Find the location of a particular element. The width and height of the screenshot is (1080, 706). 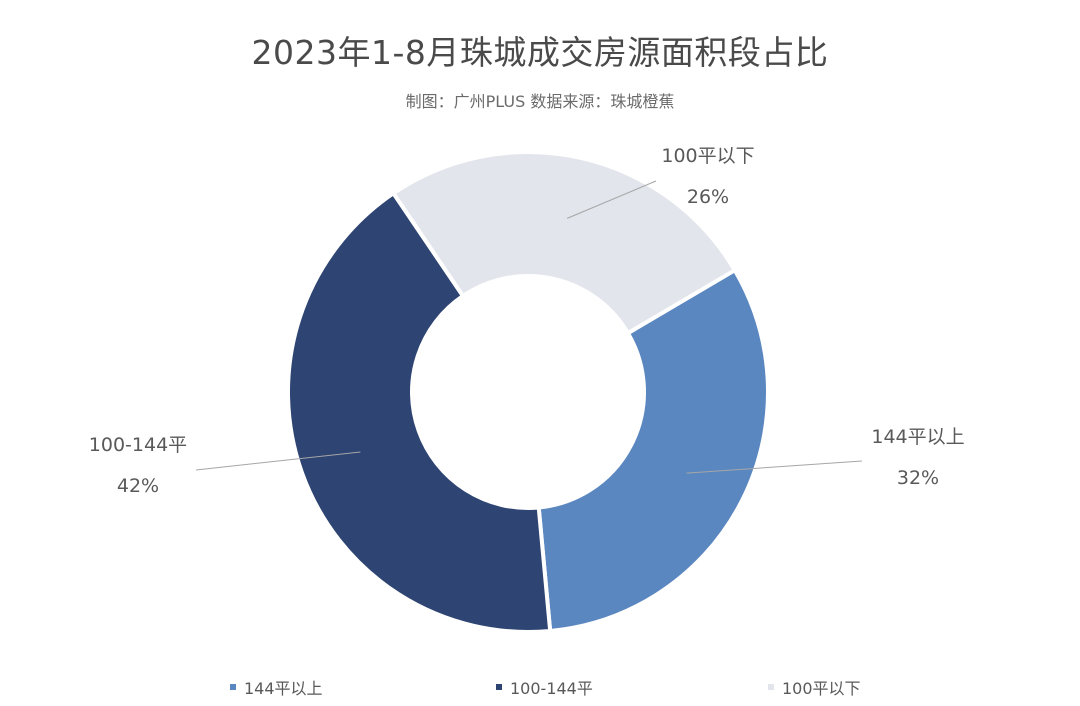

leader-line-100-below is located at coordinates (611, 199).